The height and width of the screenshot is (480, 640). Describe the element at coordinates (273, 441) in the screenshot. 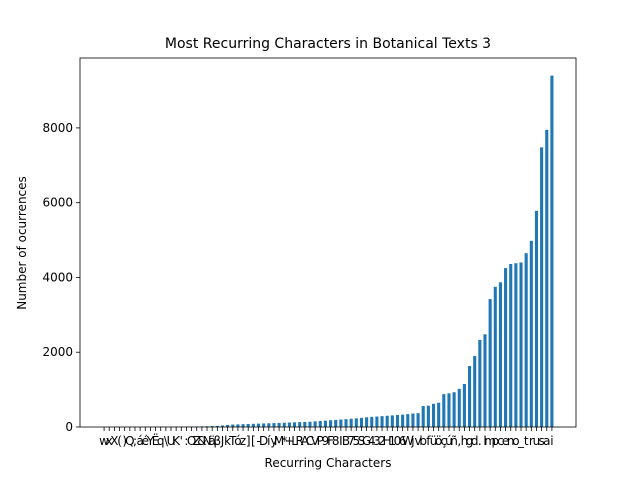

I see `x-tick-label: y` at that location.